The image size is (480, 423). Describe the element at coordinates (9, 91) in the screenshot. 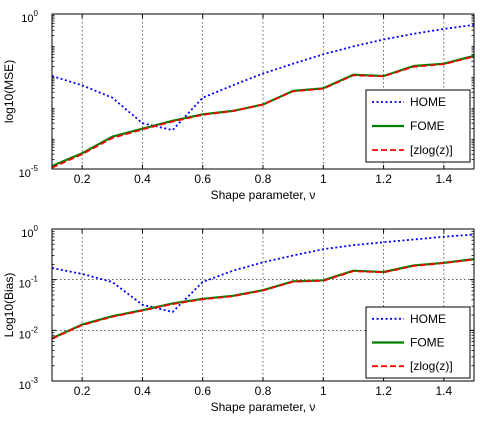

I see `y-axis-label: log10(MSE)` at that location.